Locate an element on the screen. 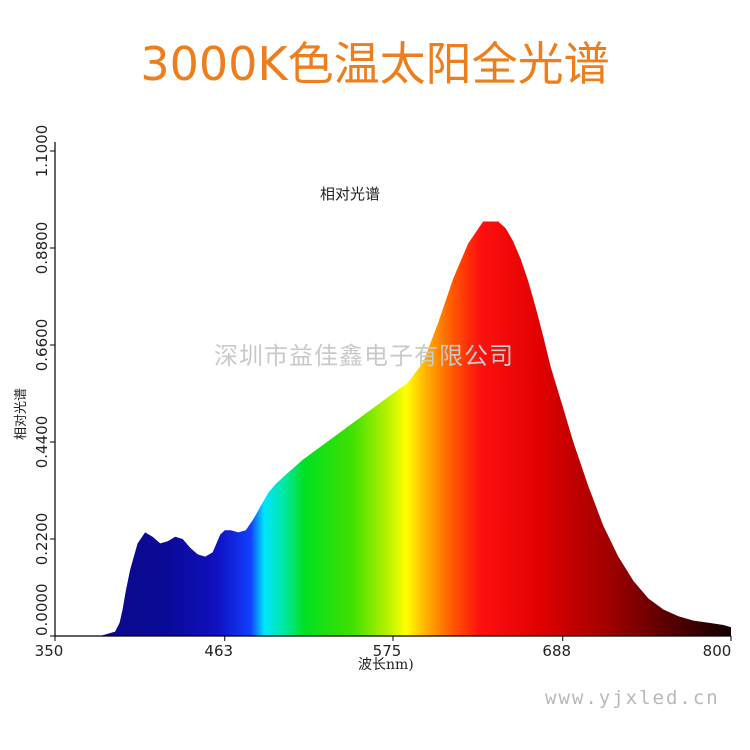 Image resolution: width=750 pixels, height=750 pixels. company-watermark: 深圳市益佳鑫电子有限公司 is located at coordinates (364, 356).